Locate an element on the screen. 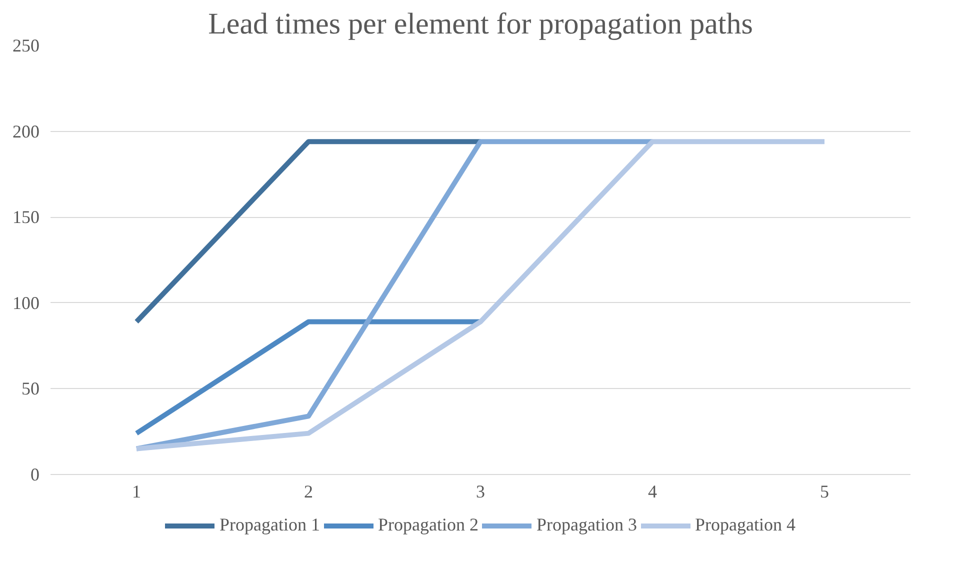 This screenshot has width=958, height=578. y-tick-label: 150 is located at coordinates (26, 217).